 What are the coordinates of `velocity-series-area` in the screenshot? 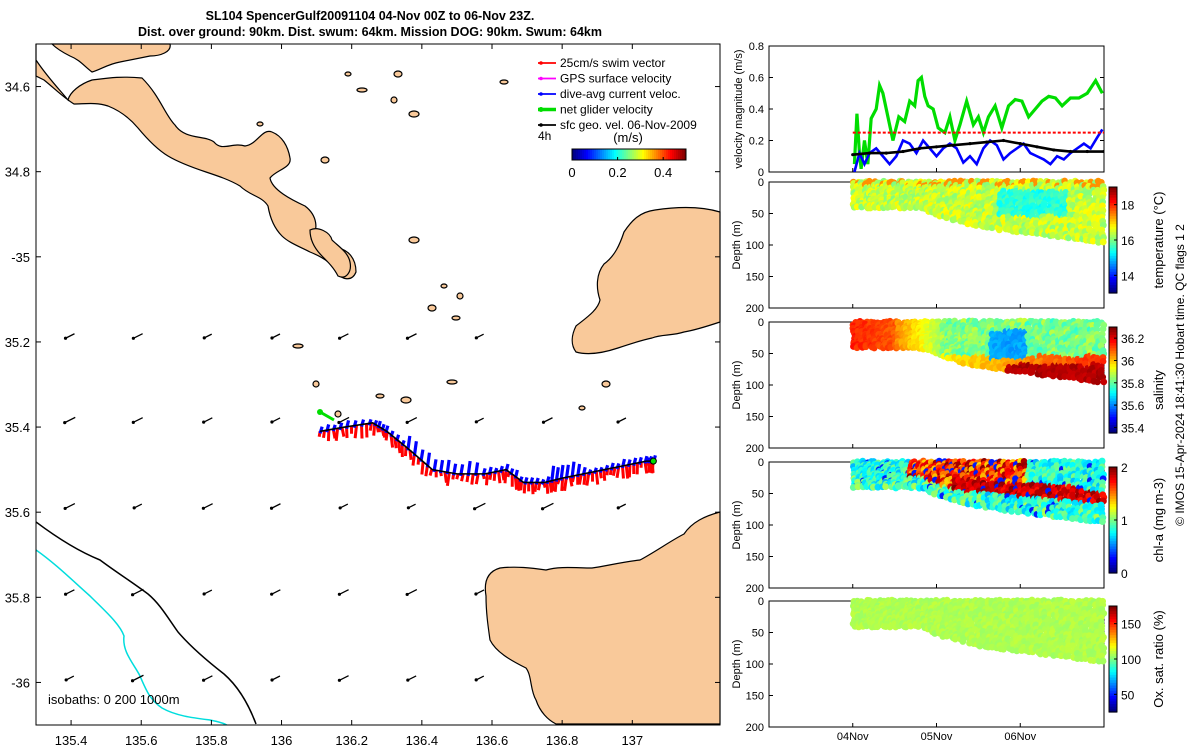 It's located at (977, 123).